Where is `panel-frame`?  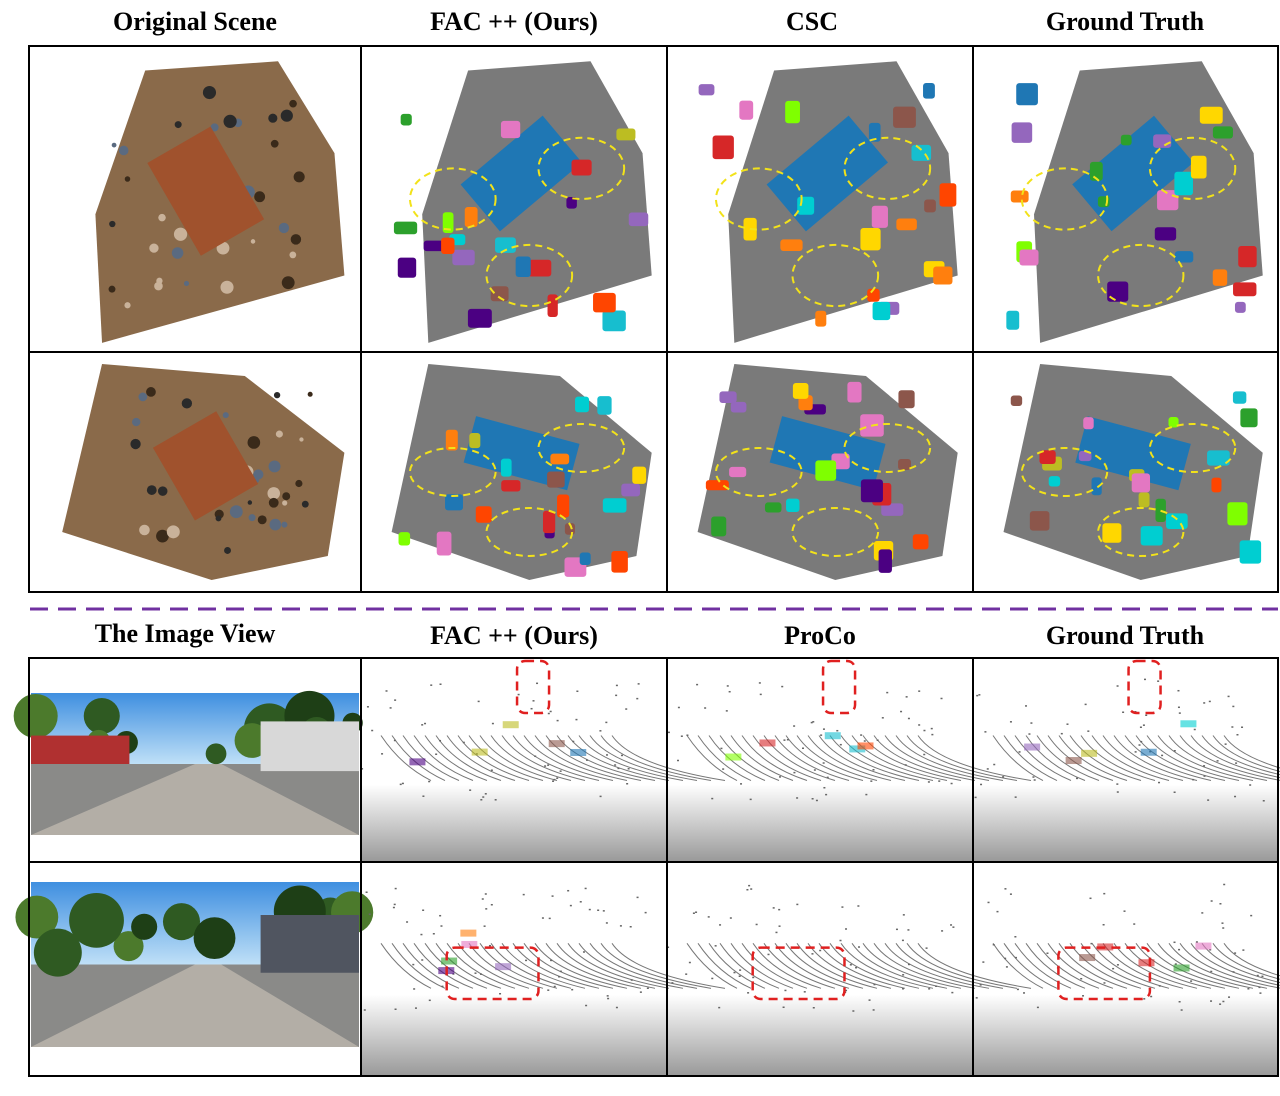 panel-frame is located at coordinates (1125, 969).